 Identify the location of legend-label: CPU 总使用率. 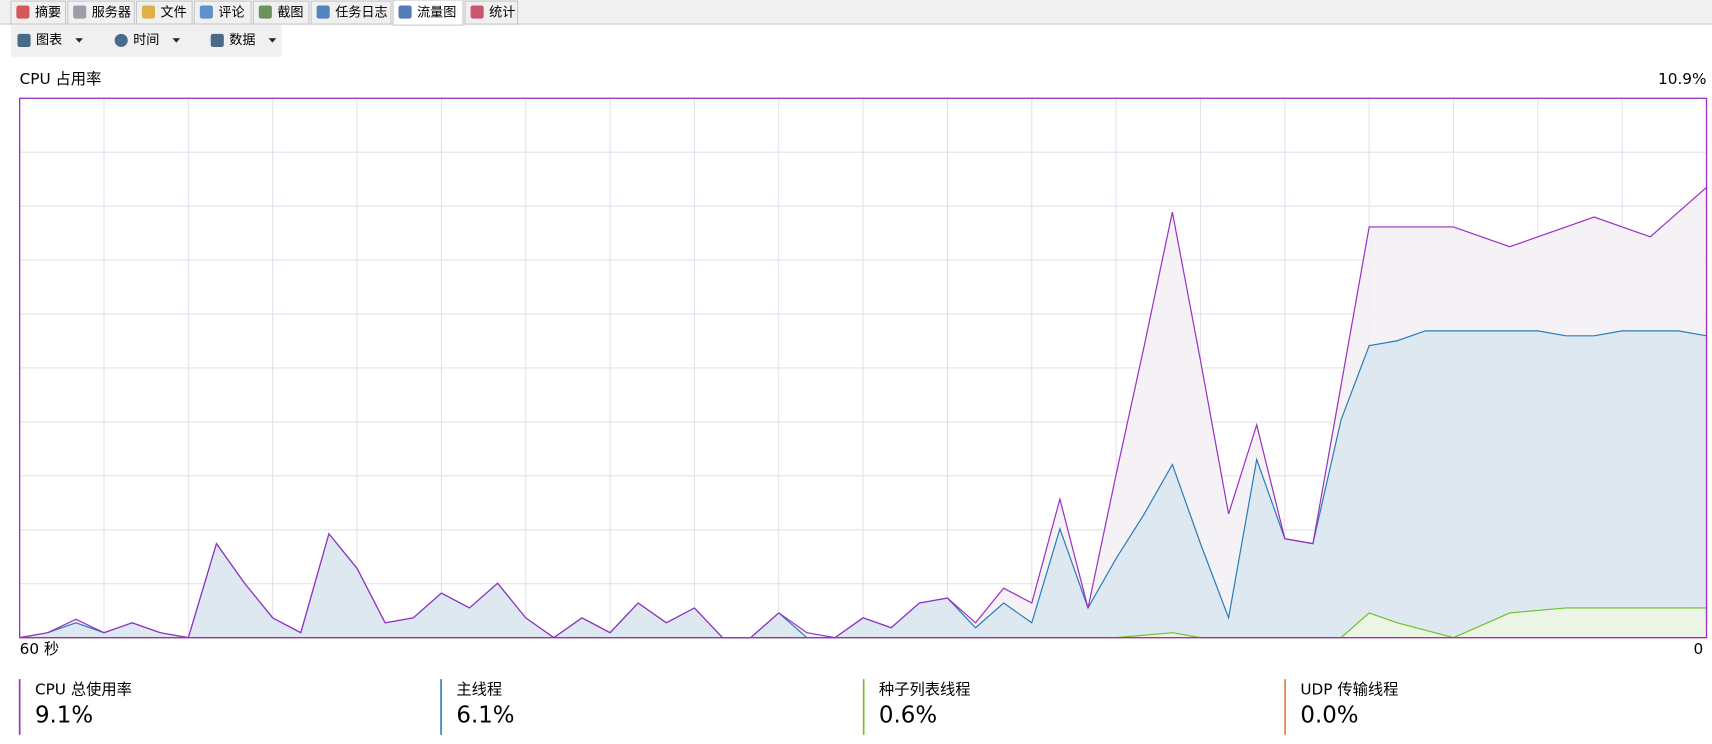
(83, 690).